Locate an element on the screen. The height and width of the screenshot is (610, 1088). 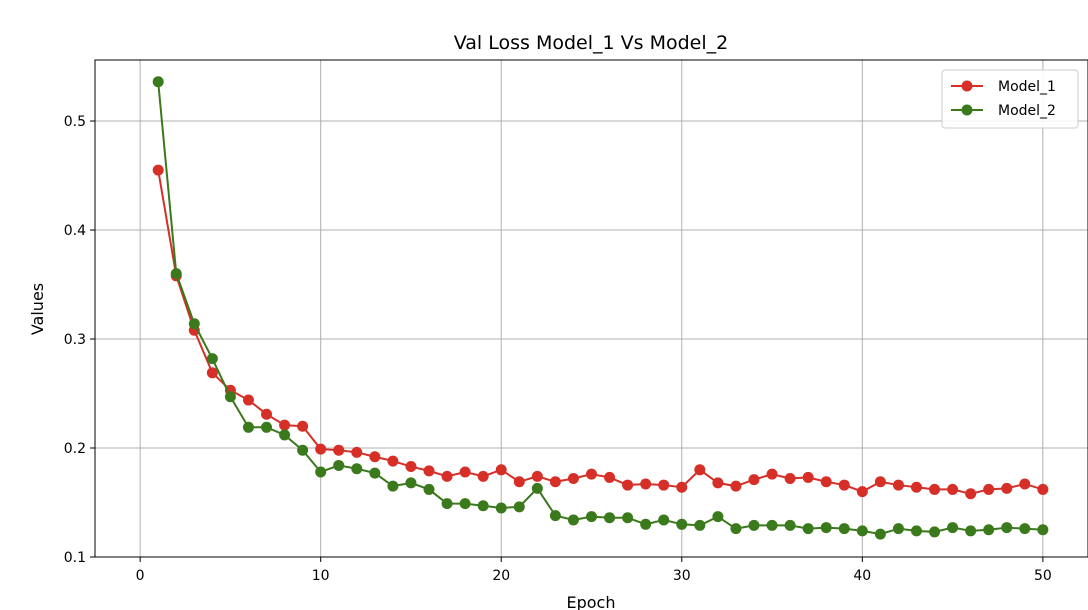
x-tick-label: 20 is located at coordinates (501, 576).